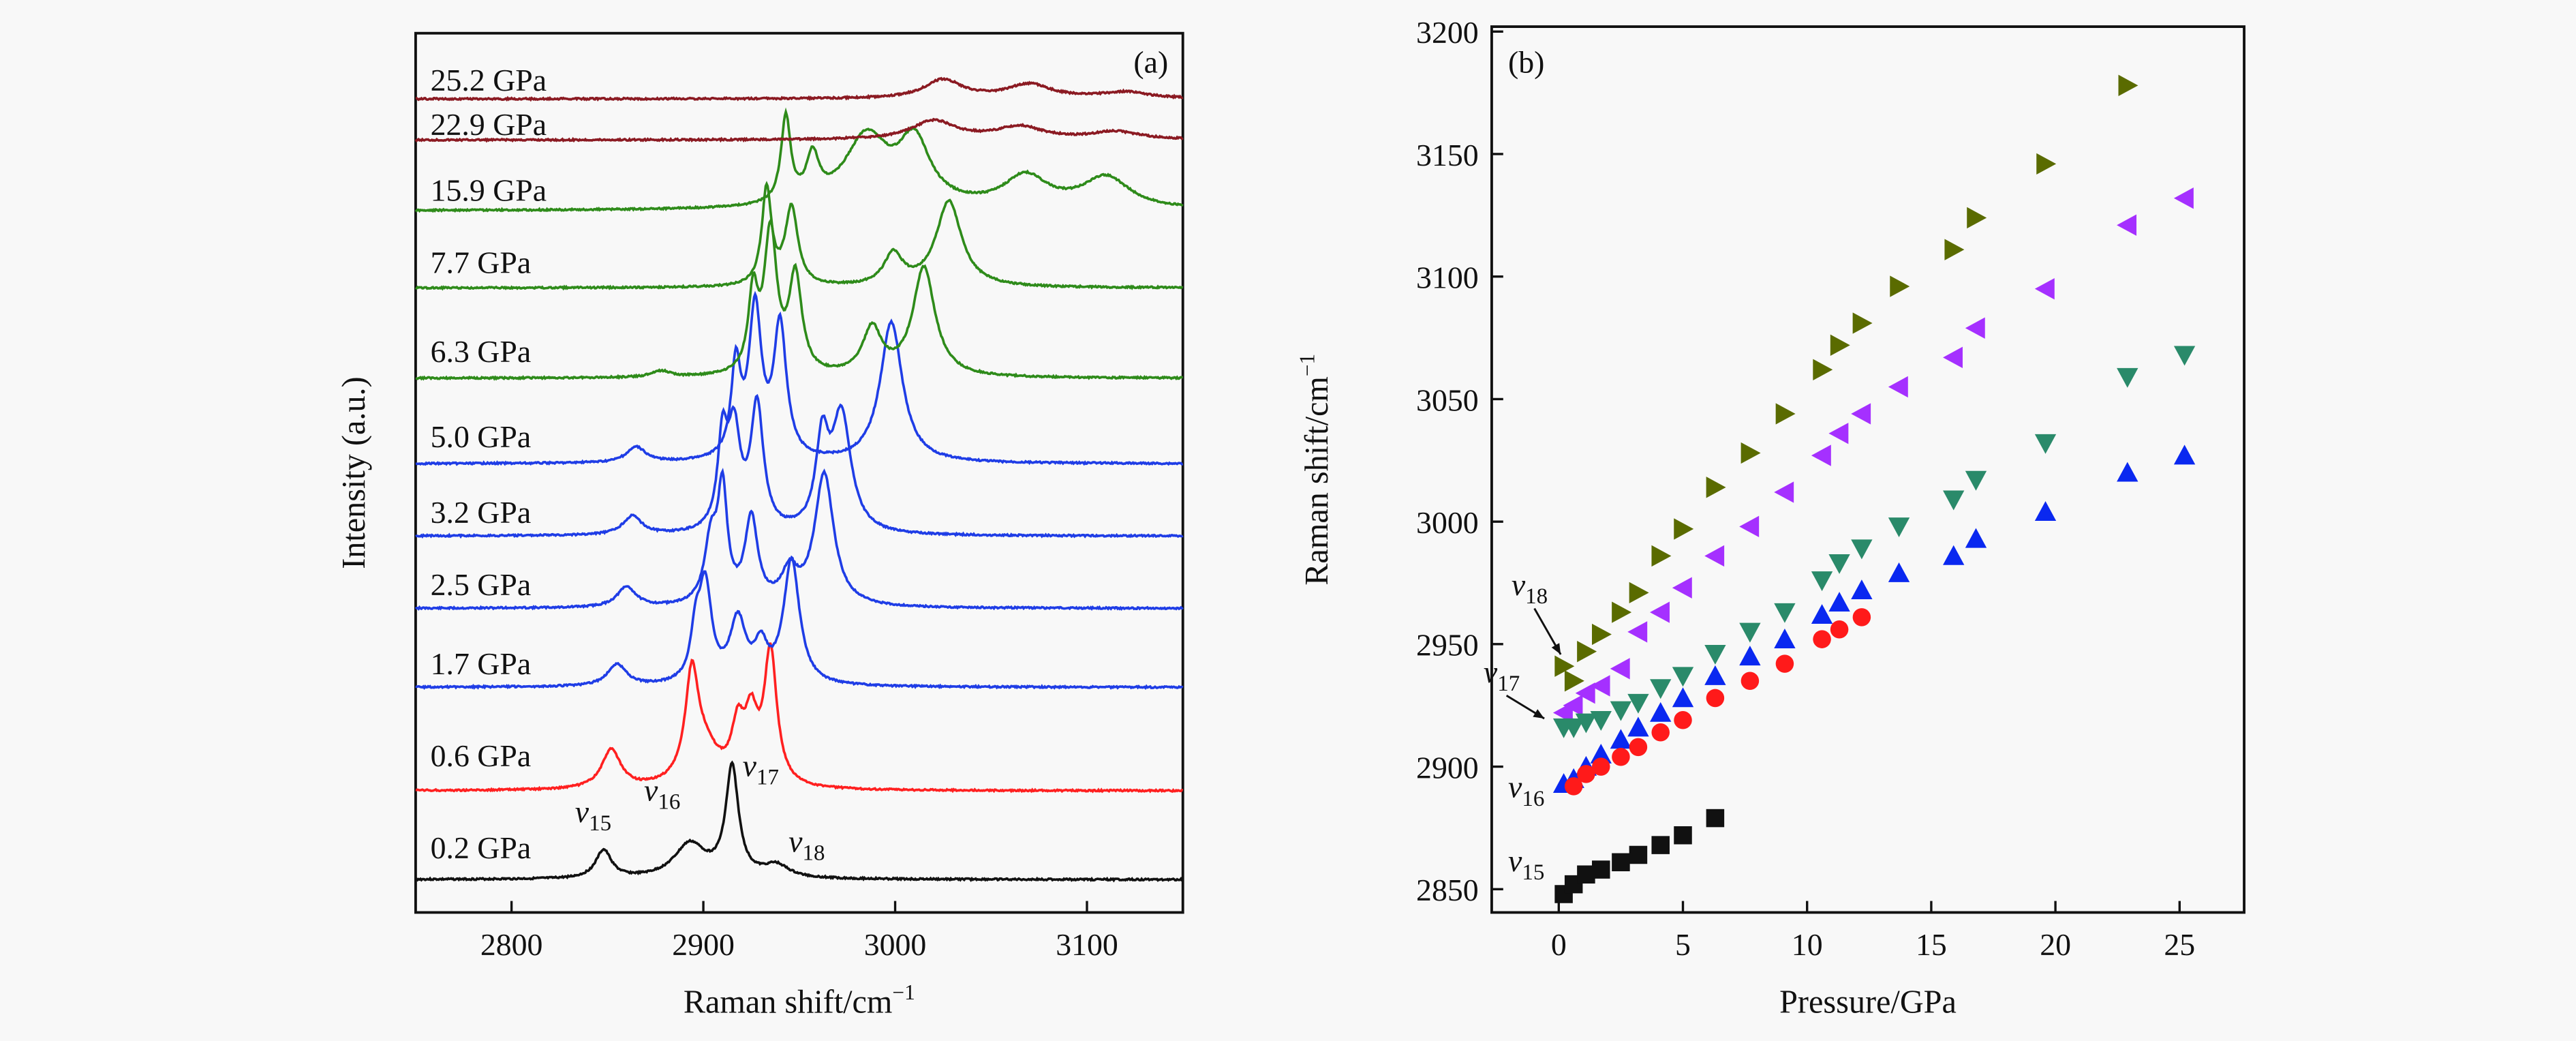 The width and height of the screenshot is (2576, 1041). What do you see at coordinates (813, 853) in the screenshot?
I see `mode-annotation-subscript: 18` at bounding box center [813, 853].